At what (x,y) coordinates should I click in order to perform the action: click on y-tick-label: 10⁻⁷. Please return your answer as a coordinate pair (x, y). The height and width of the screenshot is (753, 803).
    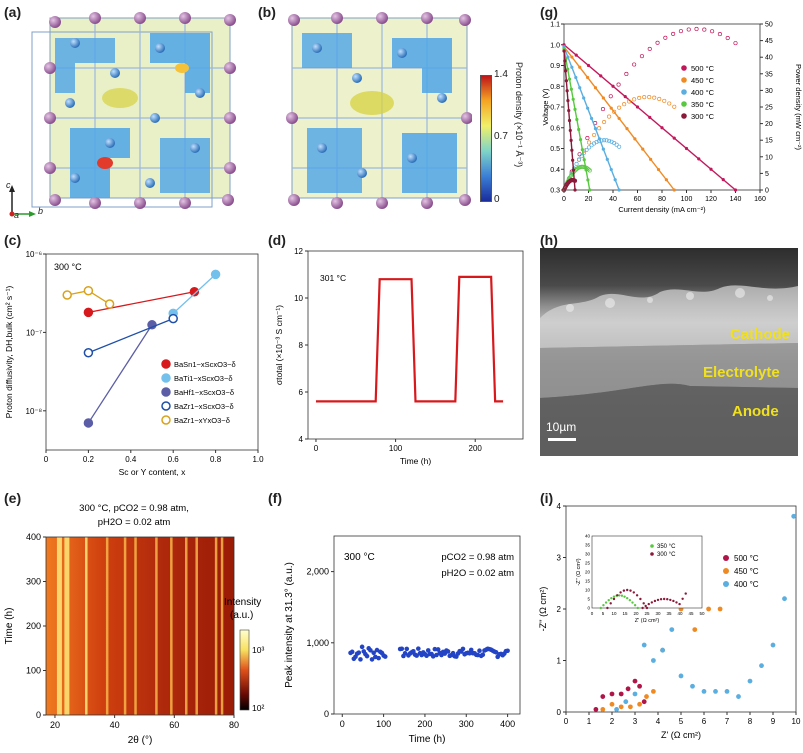
    Looking at the image, I should click on (34, 332).